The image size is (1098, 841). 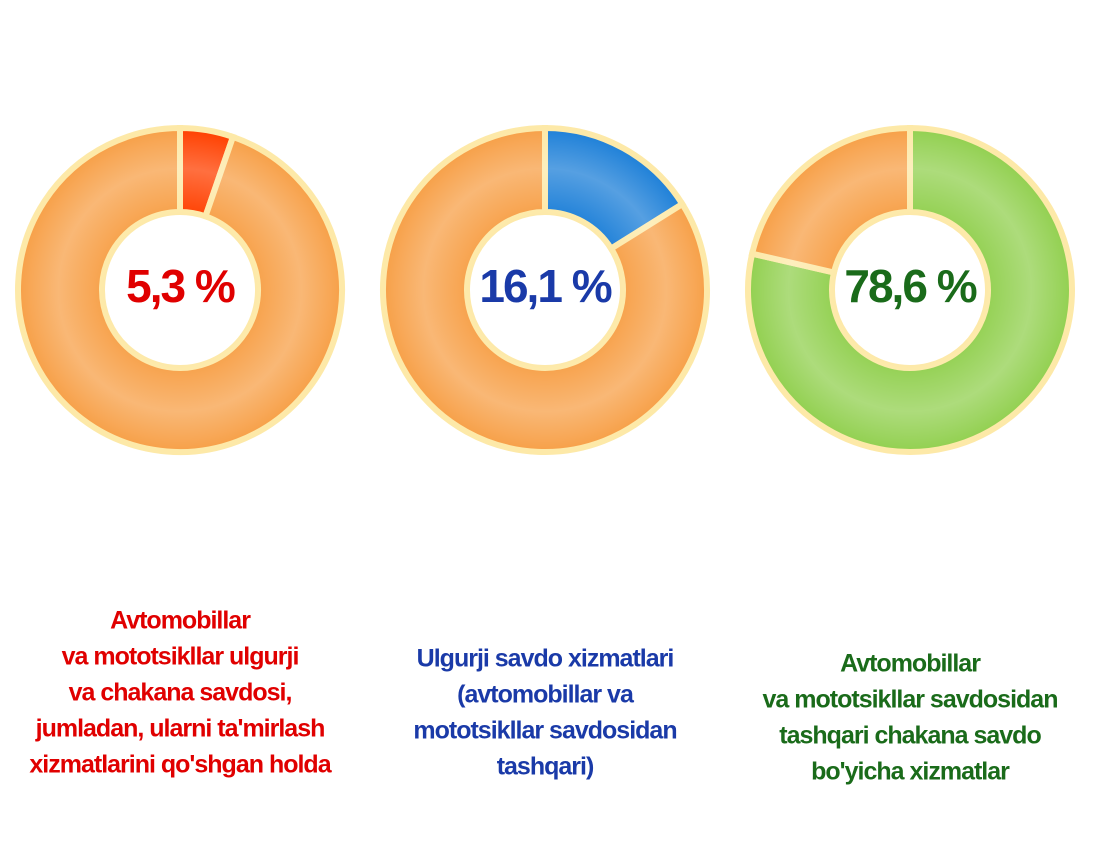 I want to click on category-label: tashqari), so click(x=545, y=767).